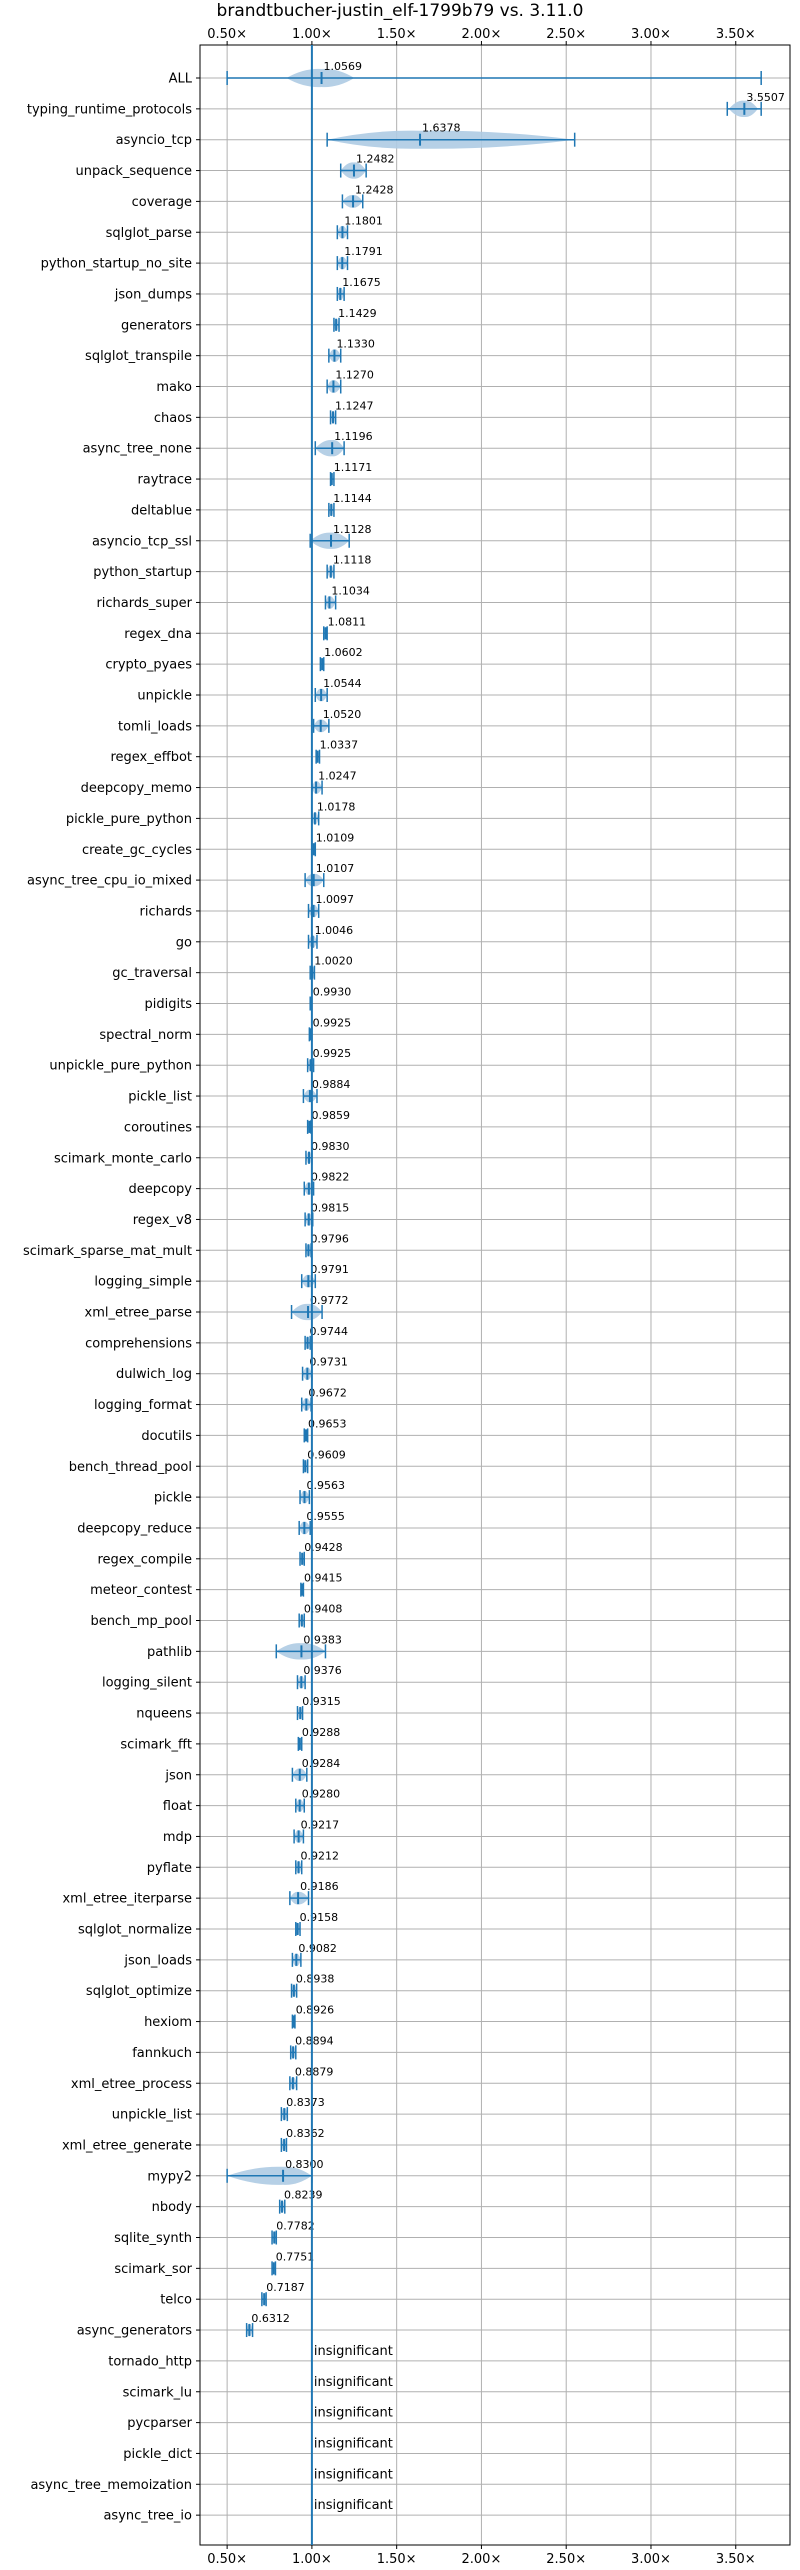 This screenshot has width=800, height=2570. What do you see at coordinates (352, 529) in the screenshot?
I see `value-label: 1.1128` at bounding box center [352, 529].